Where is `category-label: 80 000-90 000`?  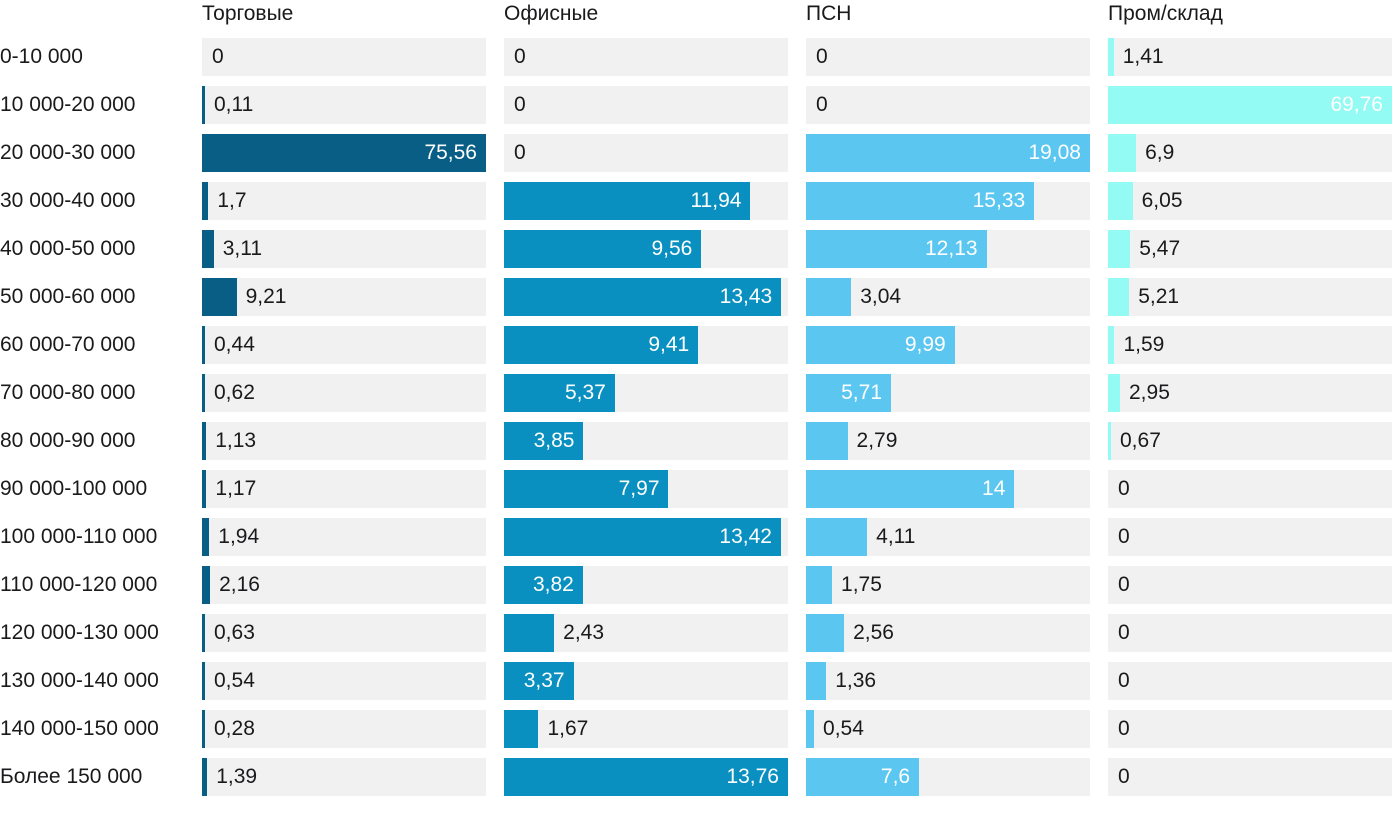 category-label: 80 000-90 000 is located at coordinates (68, 440).